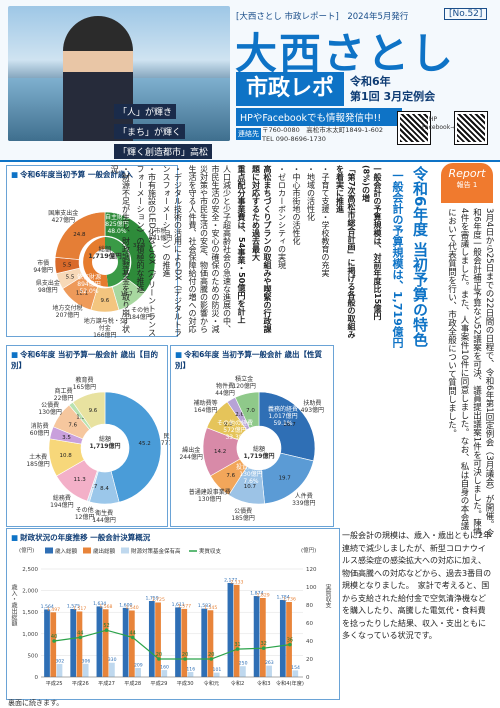  What do you see at coordinates (397, 259) in the screenshot?
I see `article-headline-2: 一般会計の予算規模は、1,719億円` at bounding box center [397, 259].